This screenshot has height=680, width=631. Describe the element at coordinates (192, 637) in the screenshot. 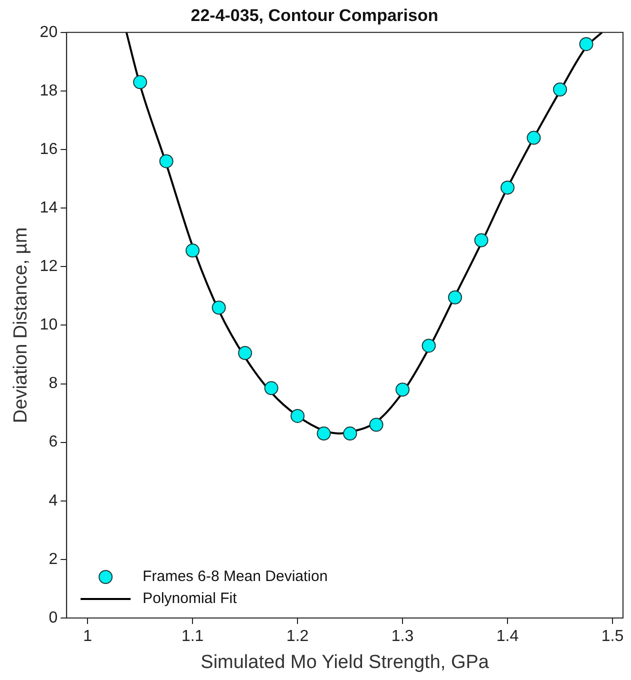

I see `x-tick-label: 1.1` at that location.